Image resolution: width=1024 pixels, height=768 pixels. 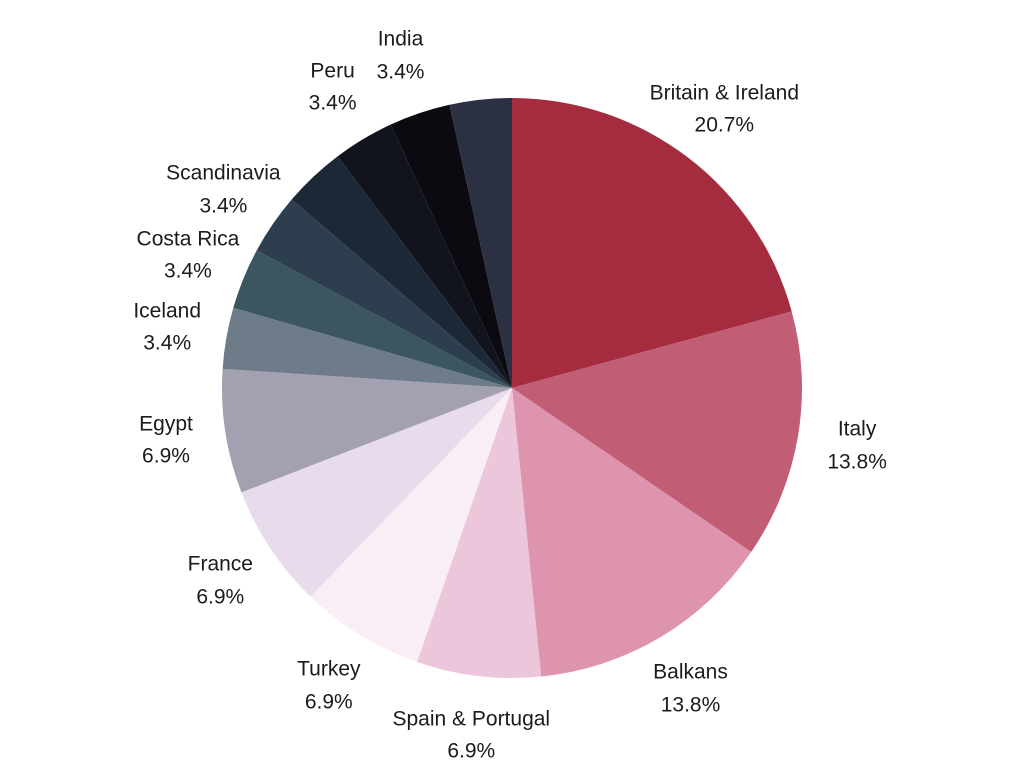 I want to click on pie-slice-france, so click(x=376, y=492).